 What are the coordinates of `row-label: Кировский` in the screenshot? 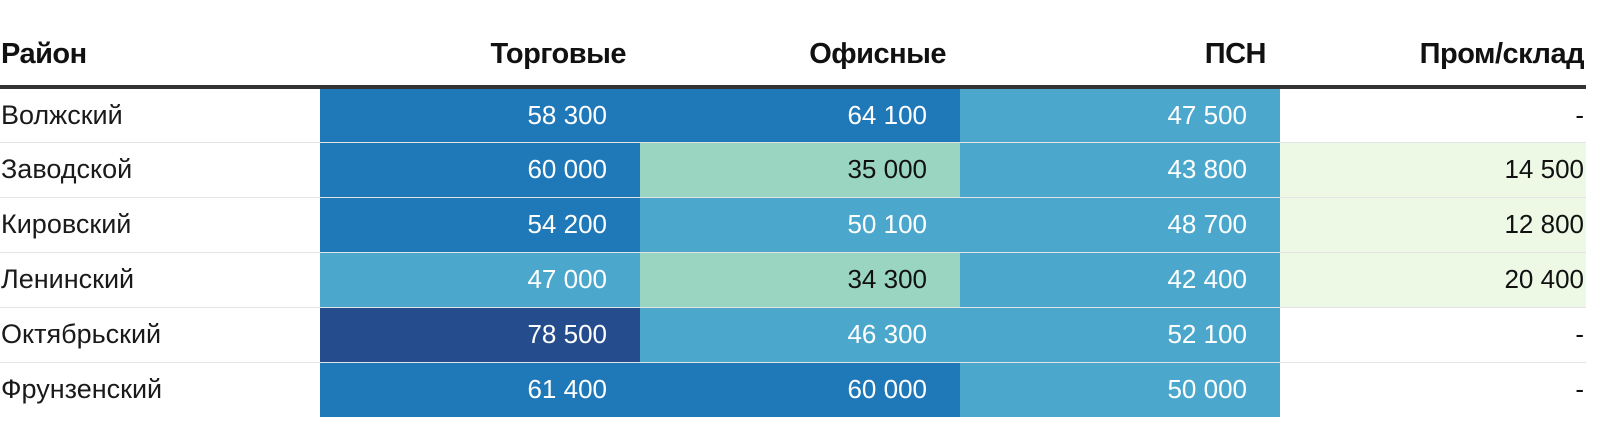 It's located at (160, 225).